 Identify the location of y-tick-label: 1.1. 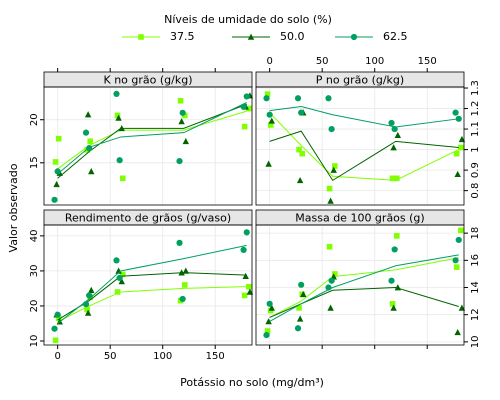
(475, 129).